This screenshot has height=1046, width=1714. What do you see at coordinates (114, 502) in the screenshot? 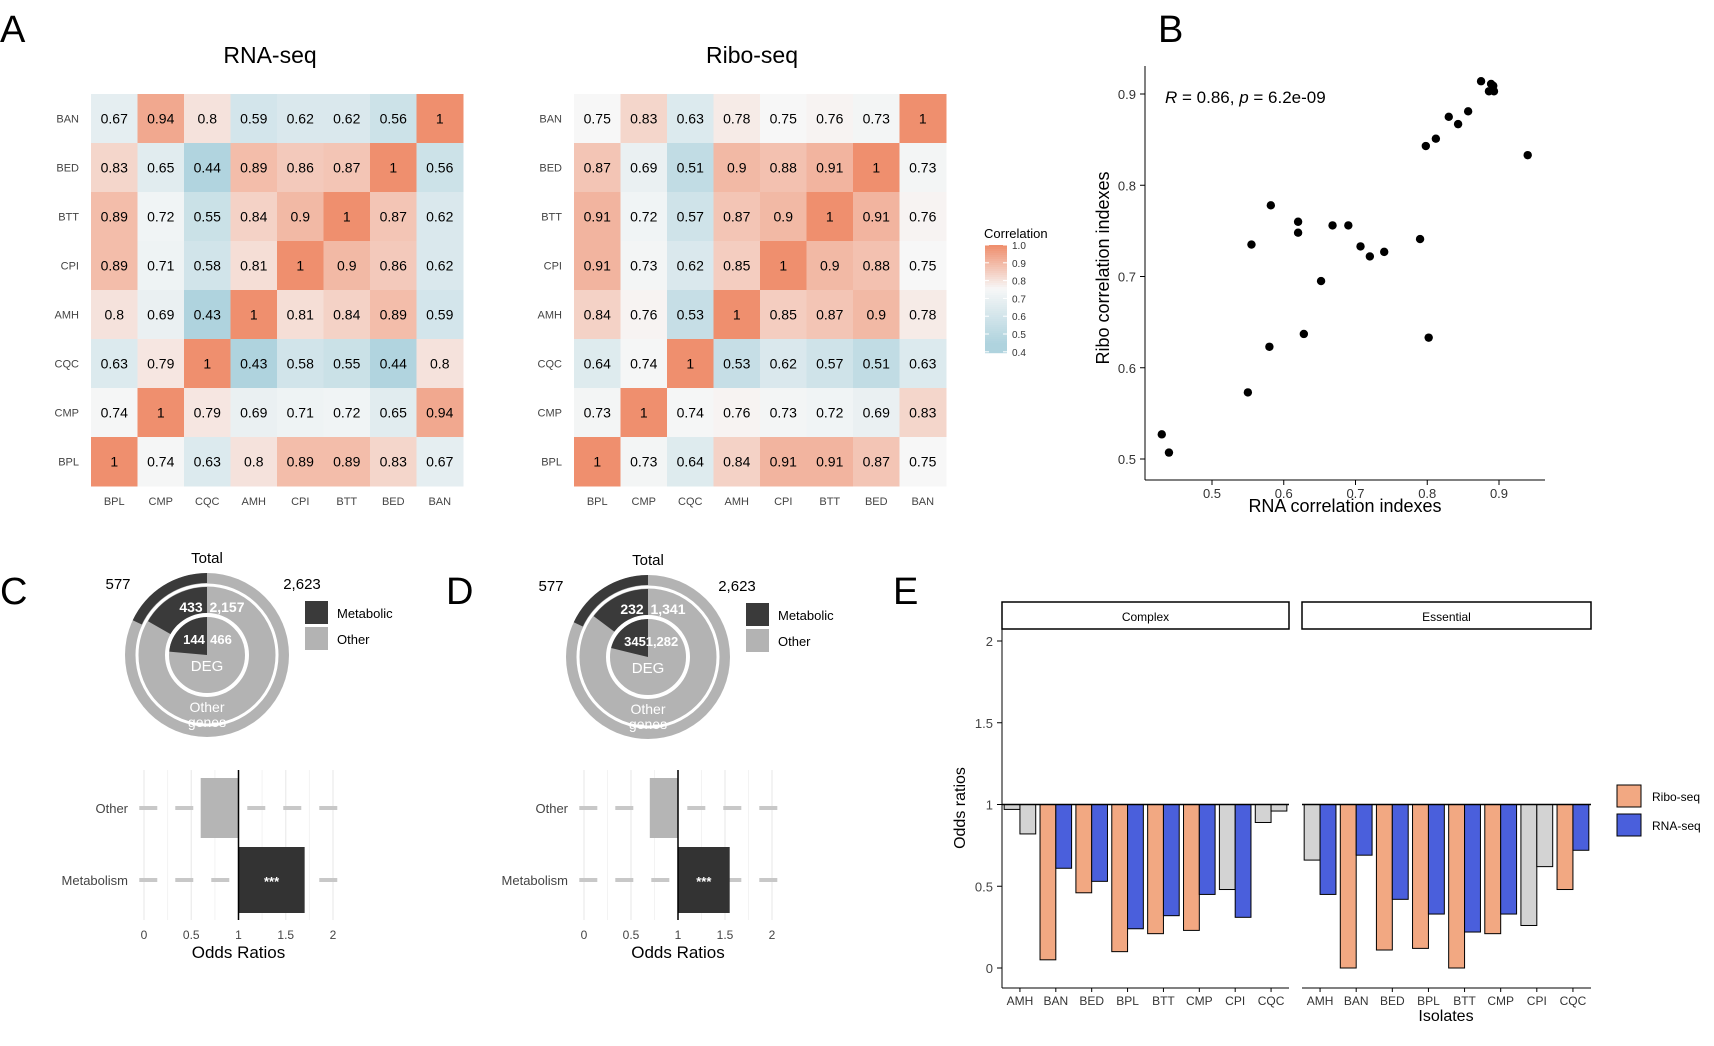
I see `heatmap-column-label: BPL` at bounding box center [114, 502].